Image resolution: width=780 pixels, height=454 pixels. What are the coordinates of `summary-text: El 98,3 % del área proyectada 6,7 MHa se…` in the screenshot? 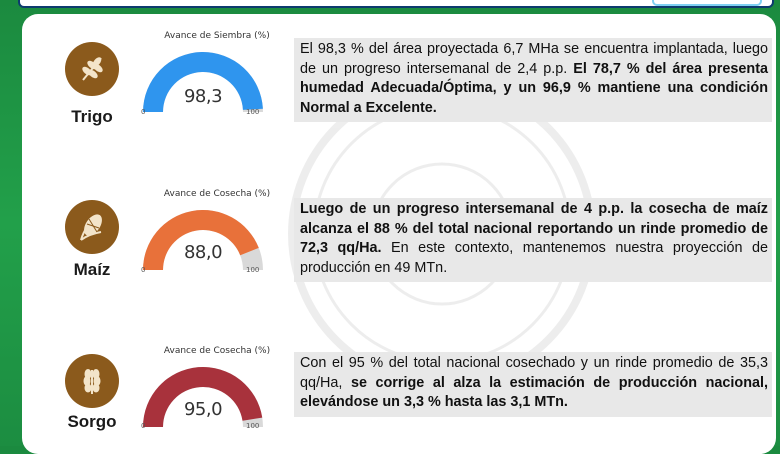 It's located at (534, 59).